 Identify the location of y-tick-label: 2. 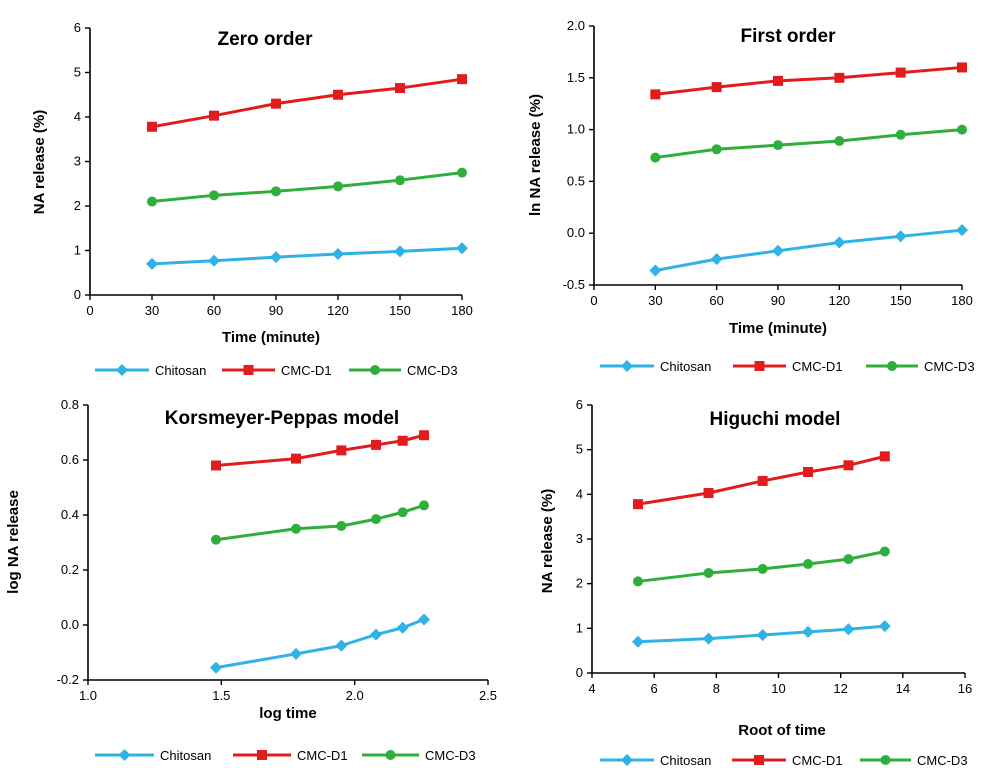
(77, 205).